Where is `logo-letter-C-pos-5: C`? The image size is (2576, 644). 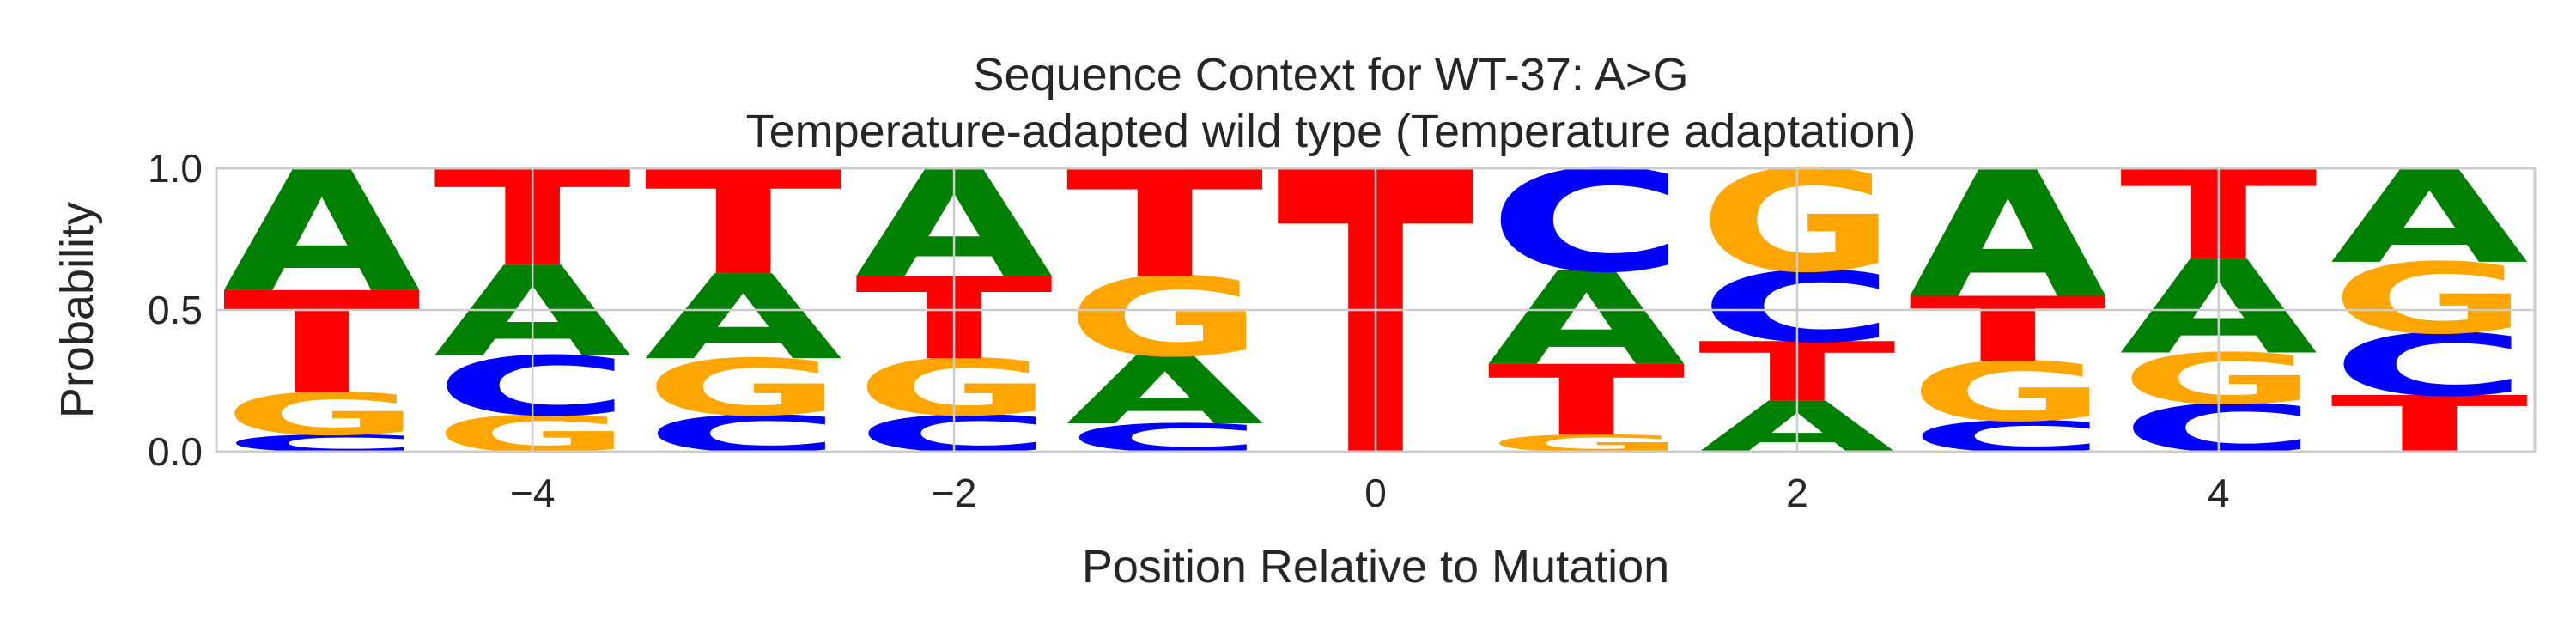 logo-letter-C-pos-5: C is located at coordinates (2429, 366).